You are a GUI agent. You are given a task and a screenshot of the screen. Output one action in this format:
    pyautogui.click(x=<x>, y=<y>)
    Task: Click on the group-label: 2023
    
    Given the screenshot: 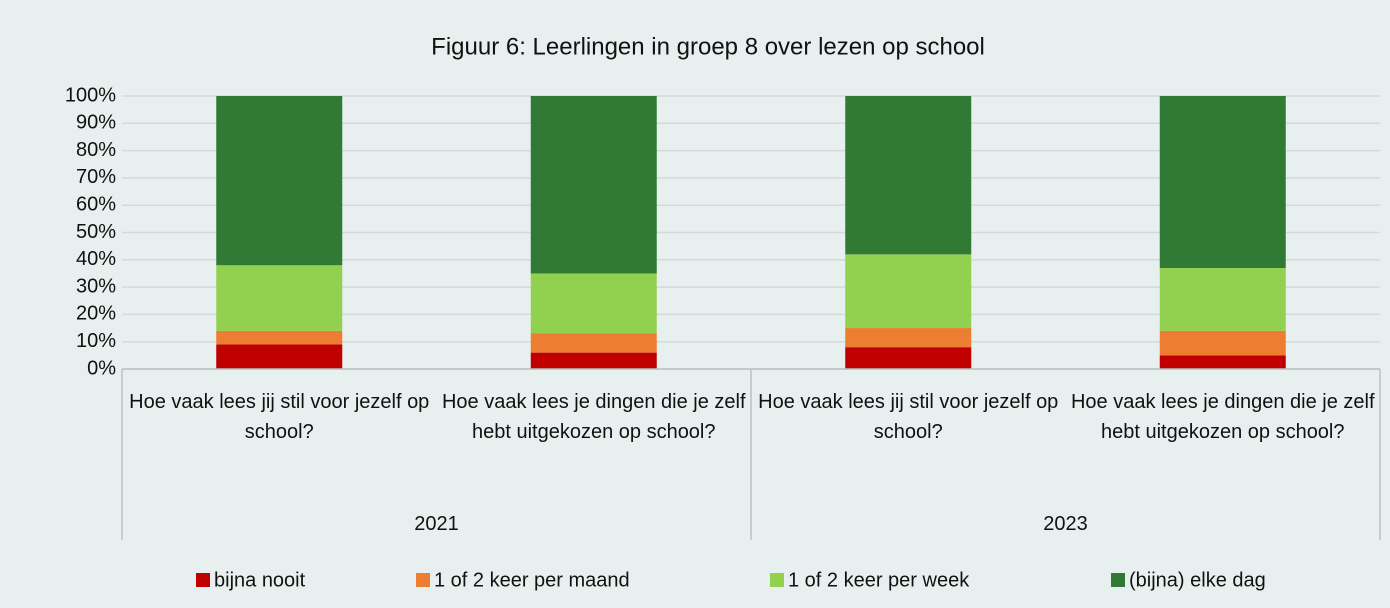 What is the action you would take?
    pyautogui.click(x=1065, y=524)
    